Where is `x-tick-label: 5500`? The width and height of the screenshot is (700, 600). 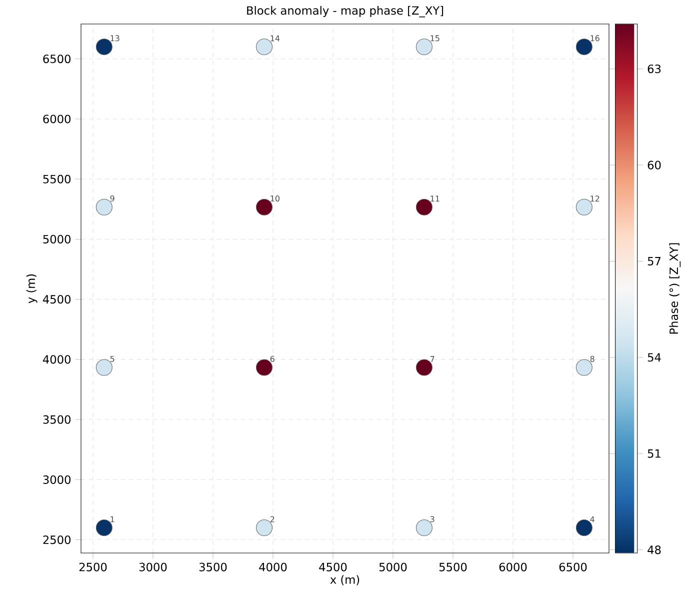
x-tick-label: 5500 is located at coordinates (453, 567).